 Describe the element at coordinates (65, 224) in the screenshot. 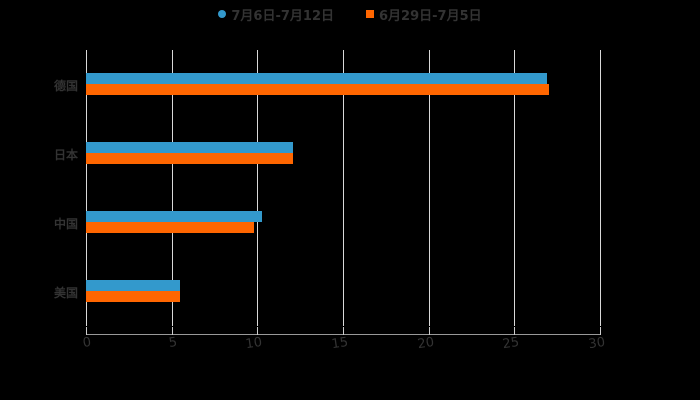

I see `category-label: 中国` at that location.